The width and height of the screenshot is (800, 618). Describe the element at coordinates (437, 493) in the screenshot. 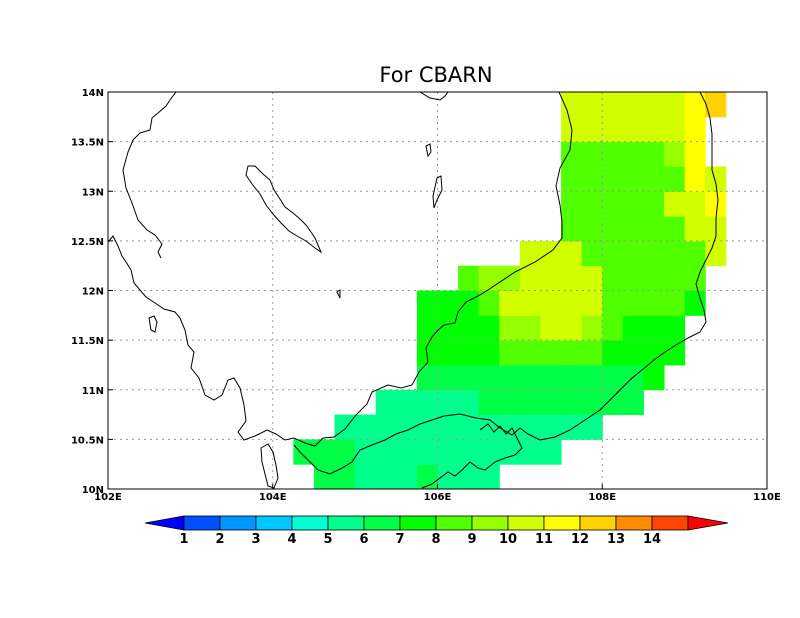

I see `x-axis-ticks: 102E 104E 106E 108E 110E` at that location.